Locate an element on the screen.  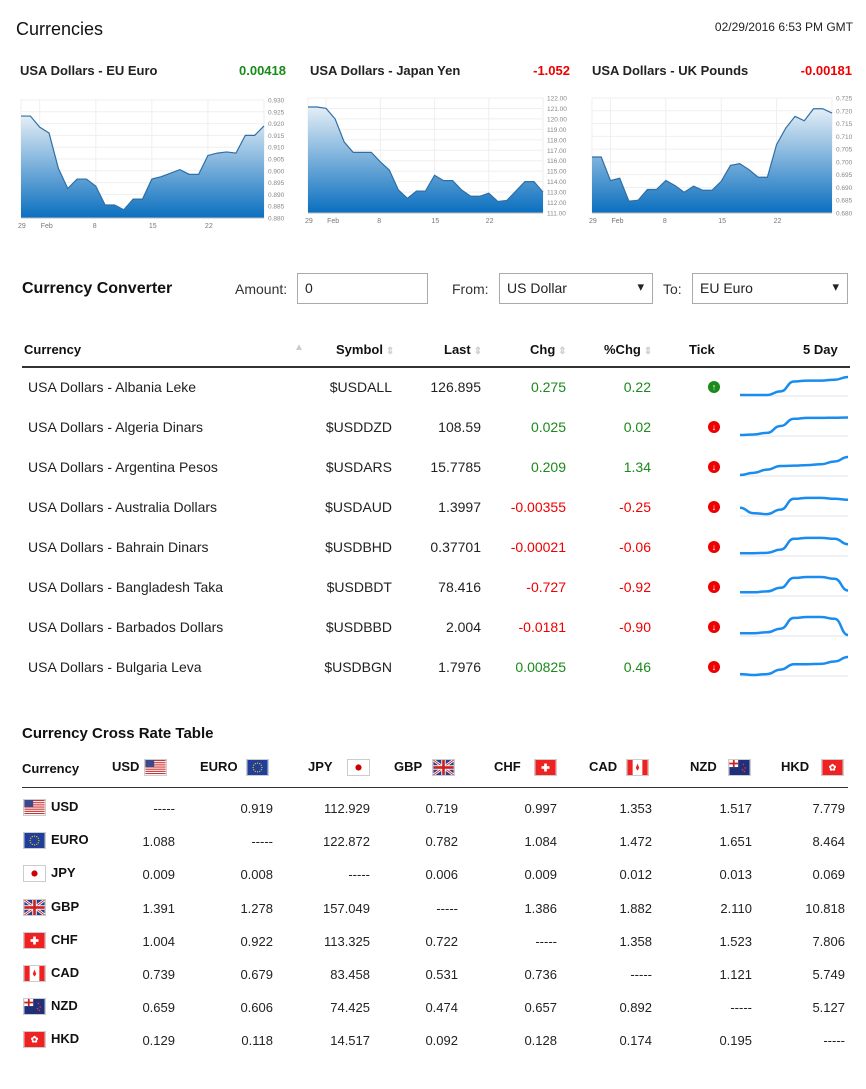
row-currency: ✿ HKD is located at coordinates (51, 1040).